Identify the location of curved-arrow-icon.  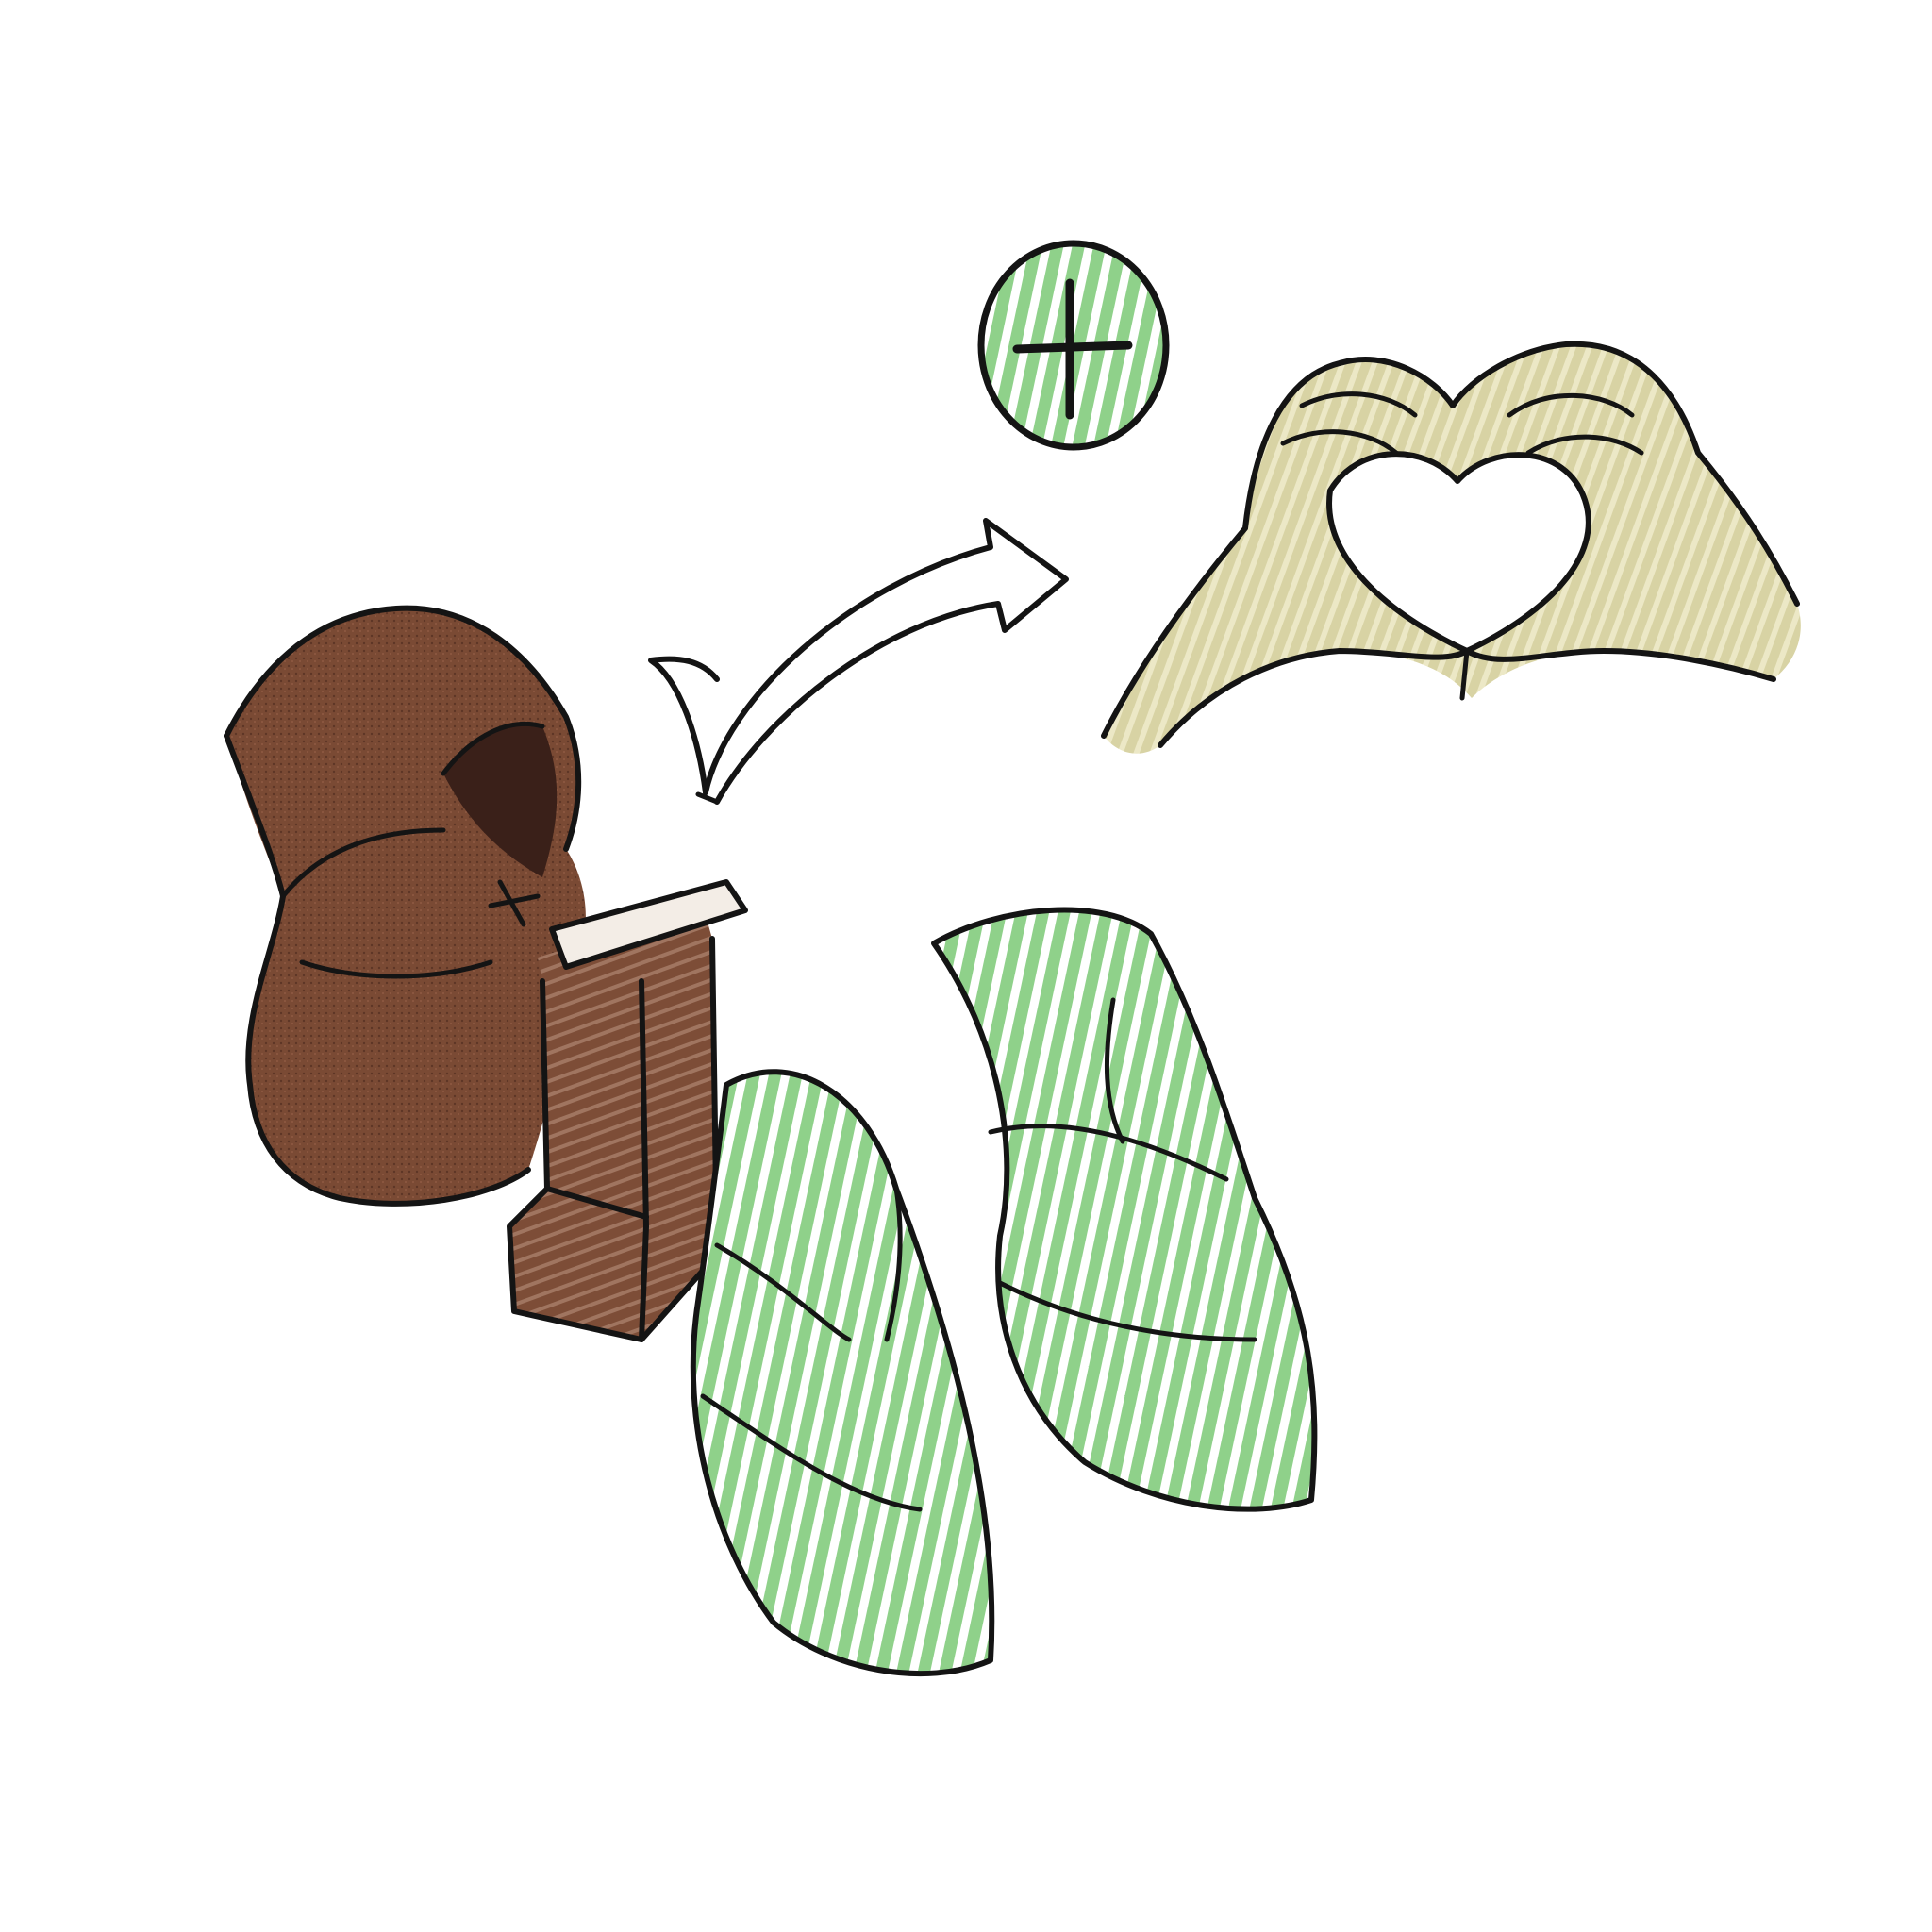
(859, 661).